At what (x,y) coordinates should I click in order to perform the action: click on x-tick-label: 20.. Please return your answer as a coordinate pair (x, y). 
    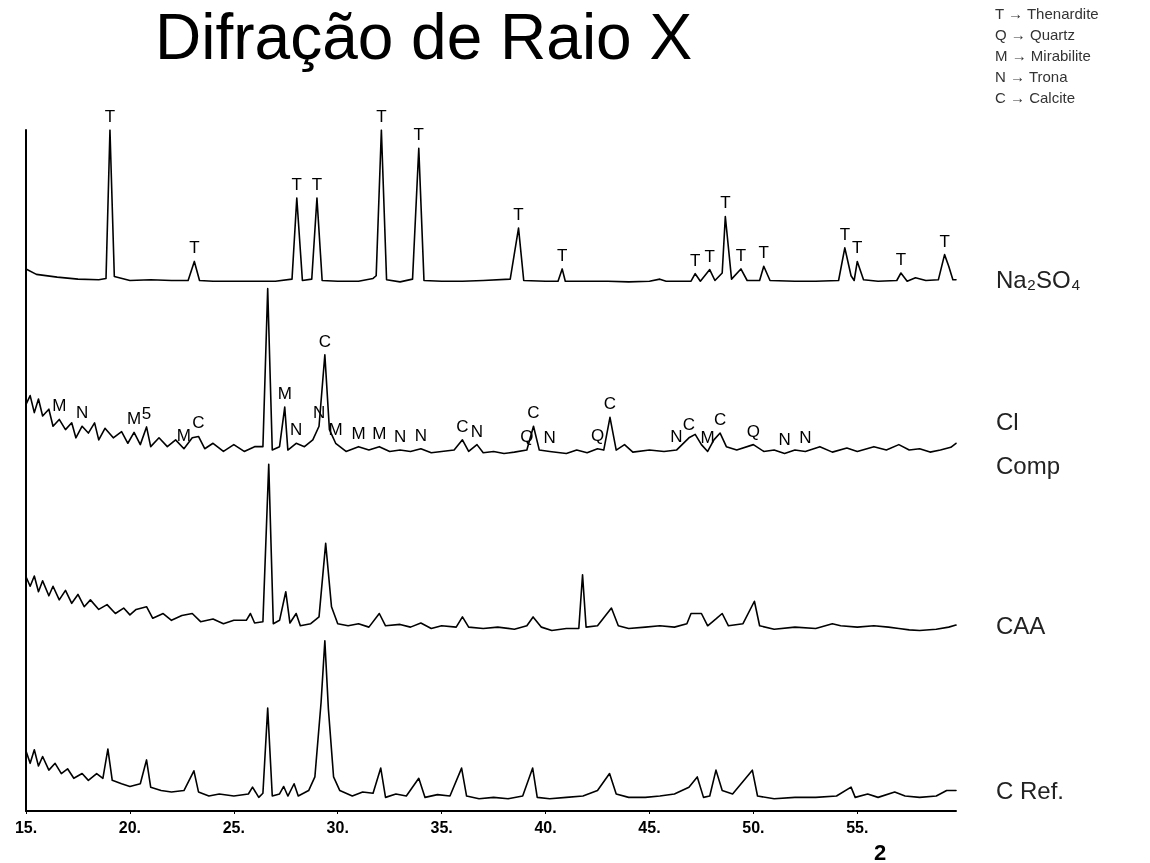
    Looking at the image, I should click on (130, 827).